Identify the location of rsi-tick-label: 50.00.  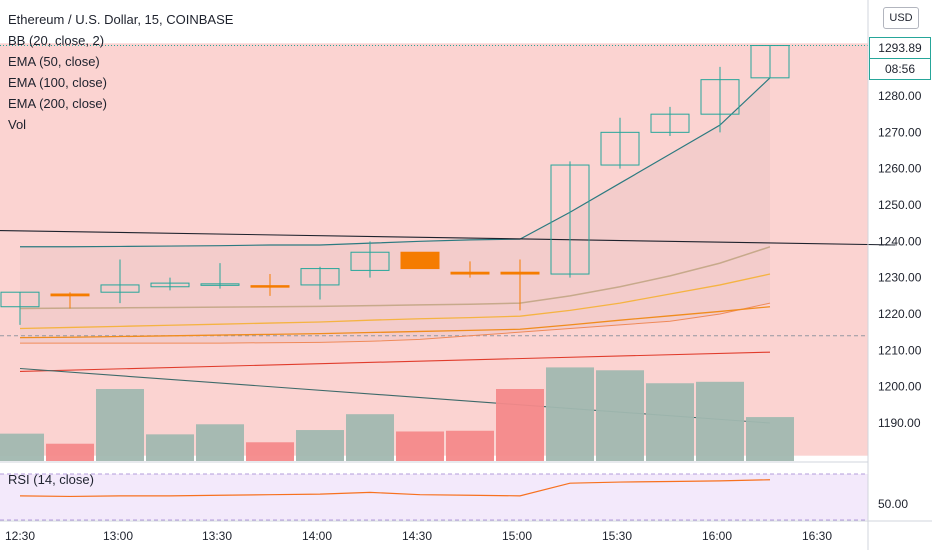
(893, 504).